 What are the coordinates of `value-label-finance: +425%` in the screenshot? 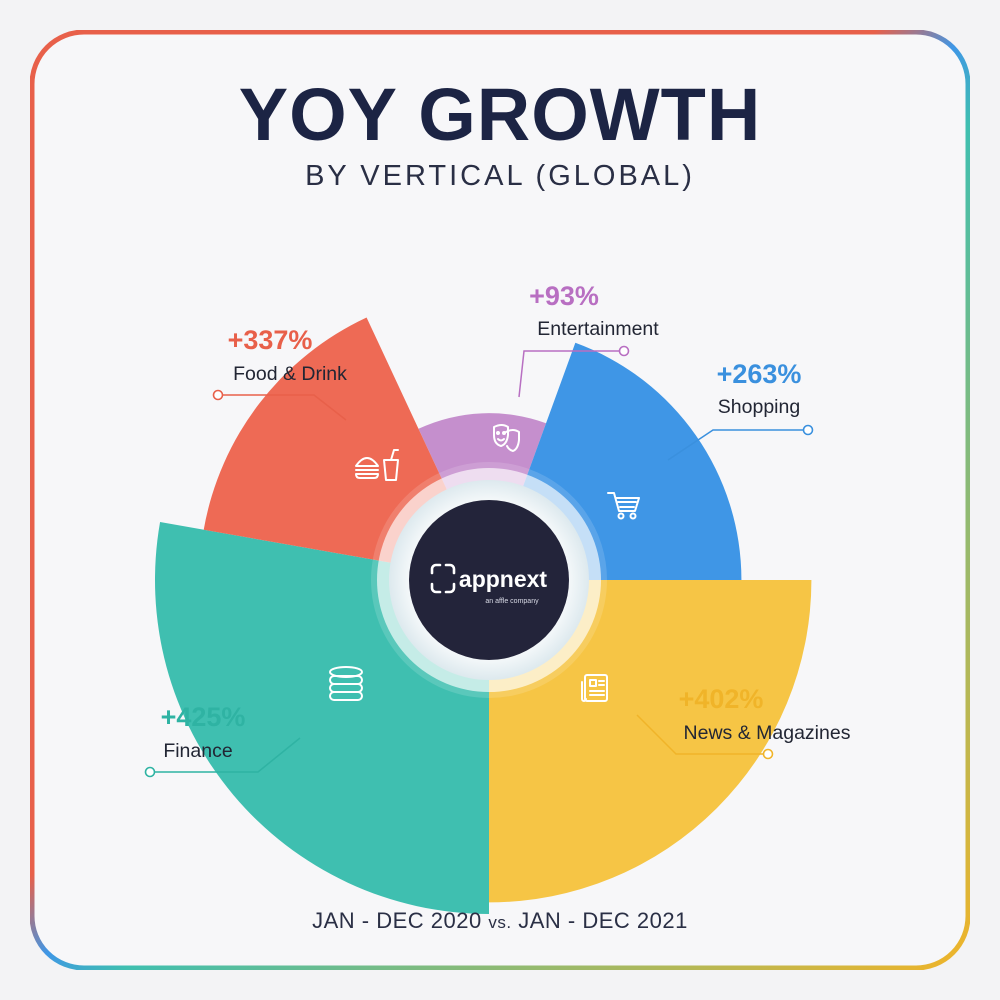 It's located at (203, 717).